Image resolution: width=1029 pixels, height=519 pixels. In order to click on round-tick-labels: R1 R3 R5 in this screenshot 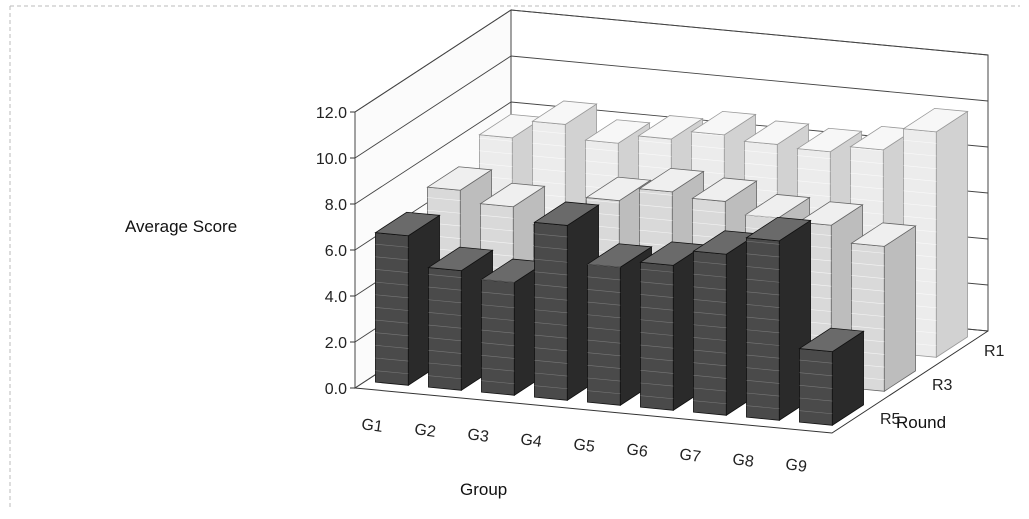, I will do `click(942, 385)`.